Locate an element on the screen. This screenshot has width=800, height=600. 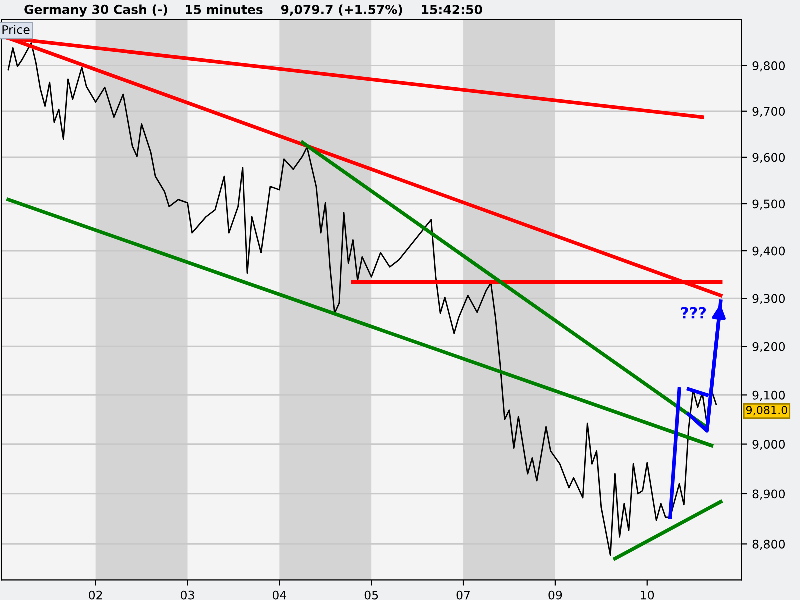
y-tick-label: 9,300 is located at coordinates (769, 299).